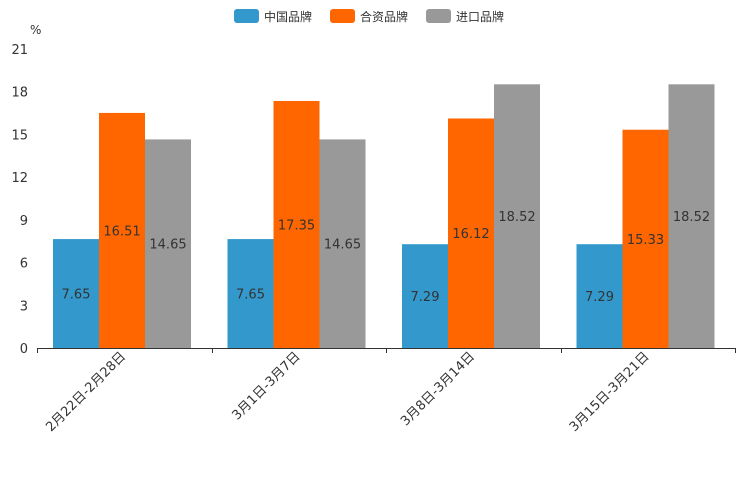 The image size is (744, 496). I want to click on x-tick-label: 3月1日-3月7日, so click(266, 386).